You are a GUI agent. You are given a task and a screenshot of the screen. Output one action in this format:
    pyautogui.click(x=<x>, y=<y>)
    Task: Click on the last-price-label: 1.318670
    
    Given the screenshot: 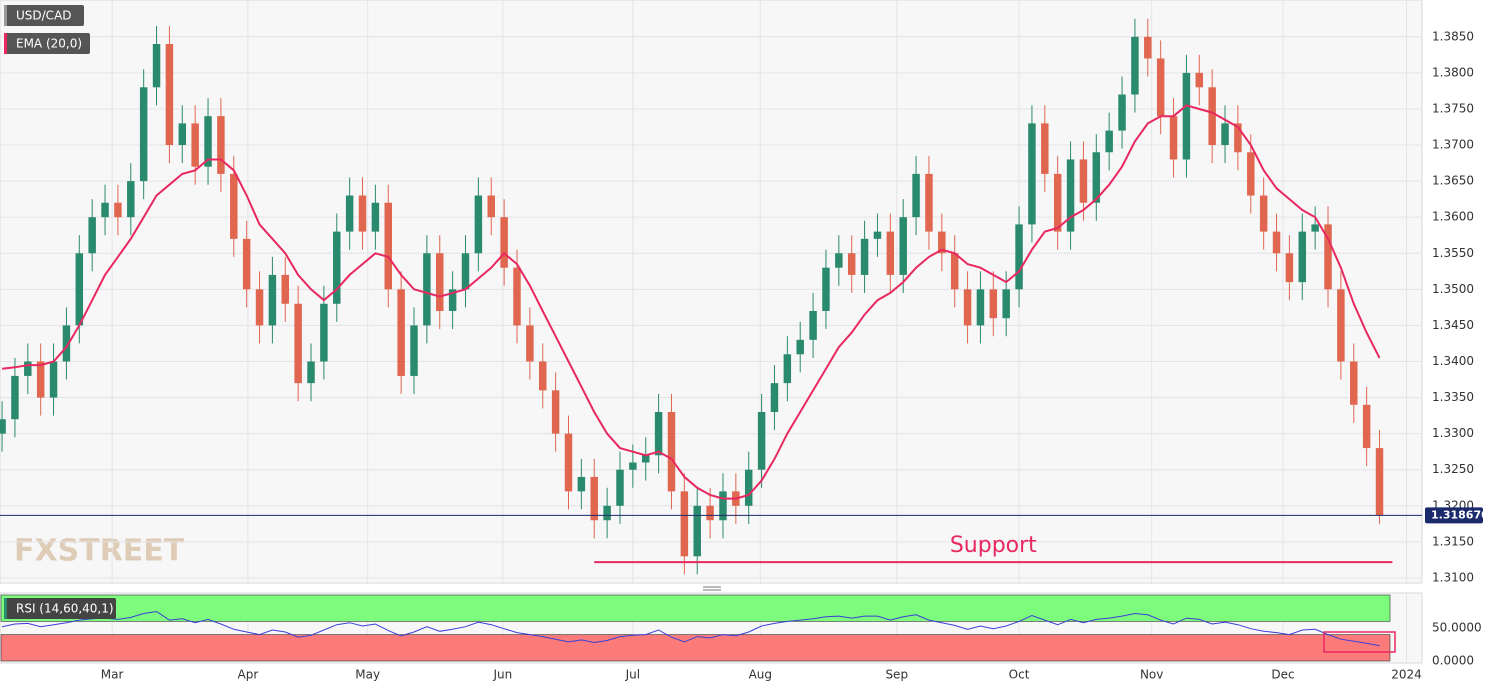 What is the action you would take?
    pyautogui.click(x=1460, y=514)
    